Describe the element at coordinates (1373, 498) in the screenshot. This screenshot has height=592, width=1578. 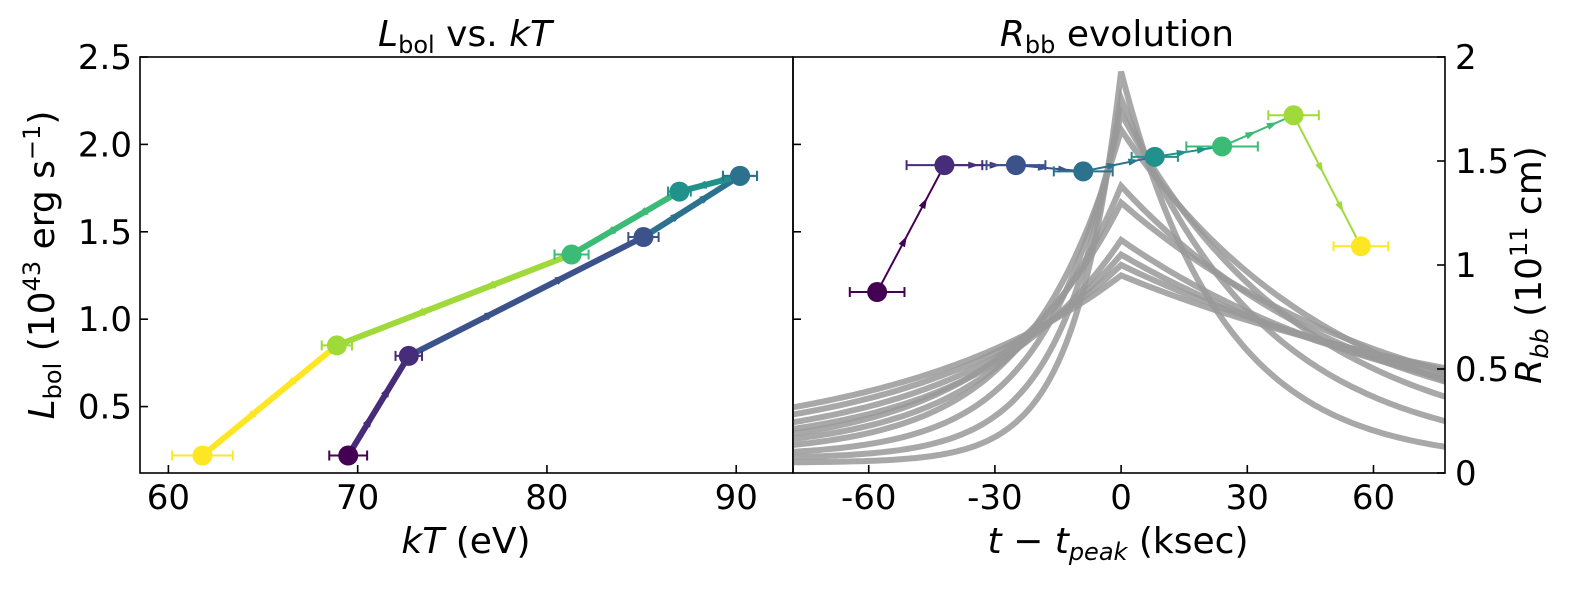
I see `right-x-tick-label: 60` at that location.